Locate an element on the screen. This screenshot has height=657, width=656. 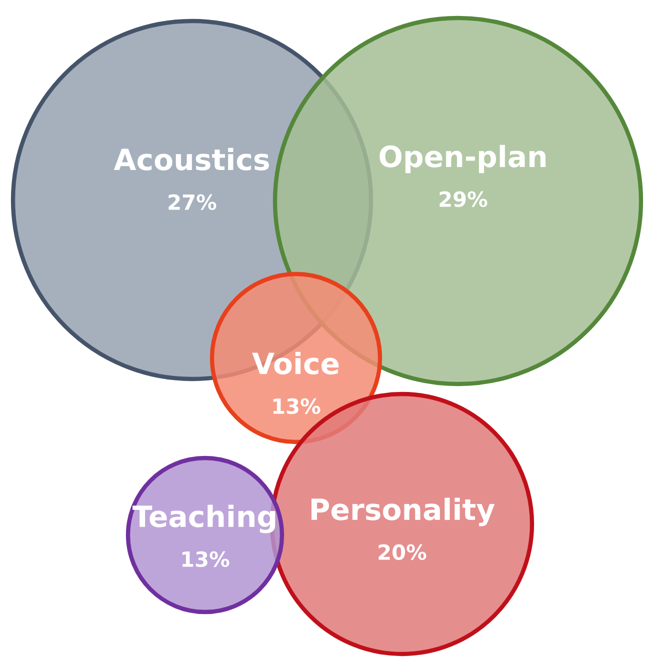
category-label: Acoustics is located at coordinates (191, 159).